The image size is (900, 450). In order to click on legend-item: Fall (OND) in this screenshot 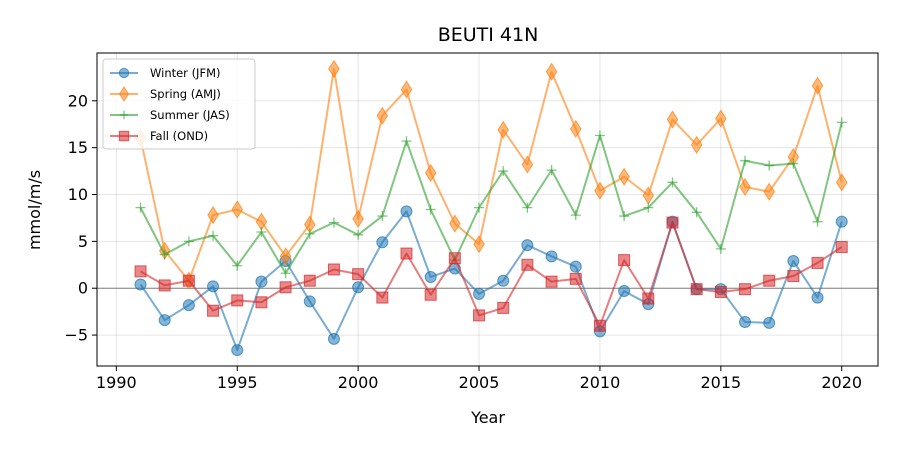, I will do `click(159, 136)`.